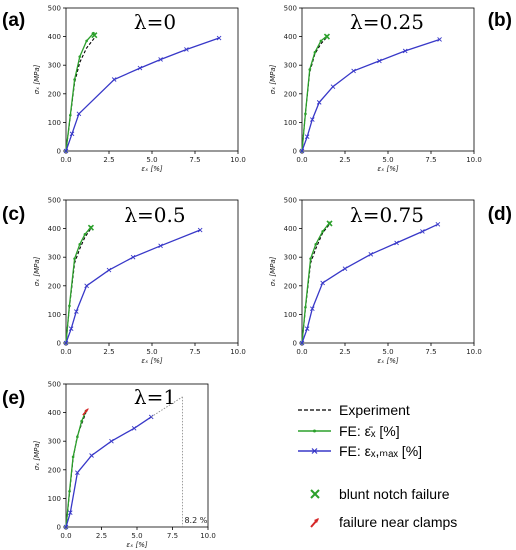 The image size is (516, 550). Describe the element at coordinates (500, 214) in the screenshot. I see `panel-label: (d)` at that location.